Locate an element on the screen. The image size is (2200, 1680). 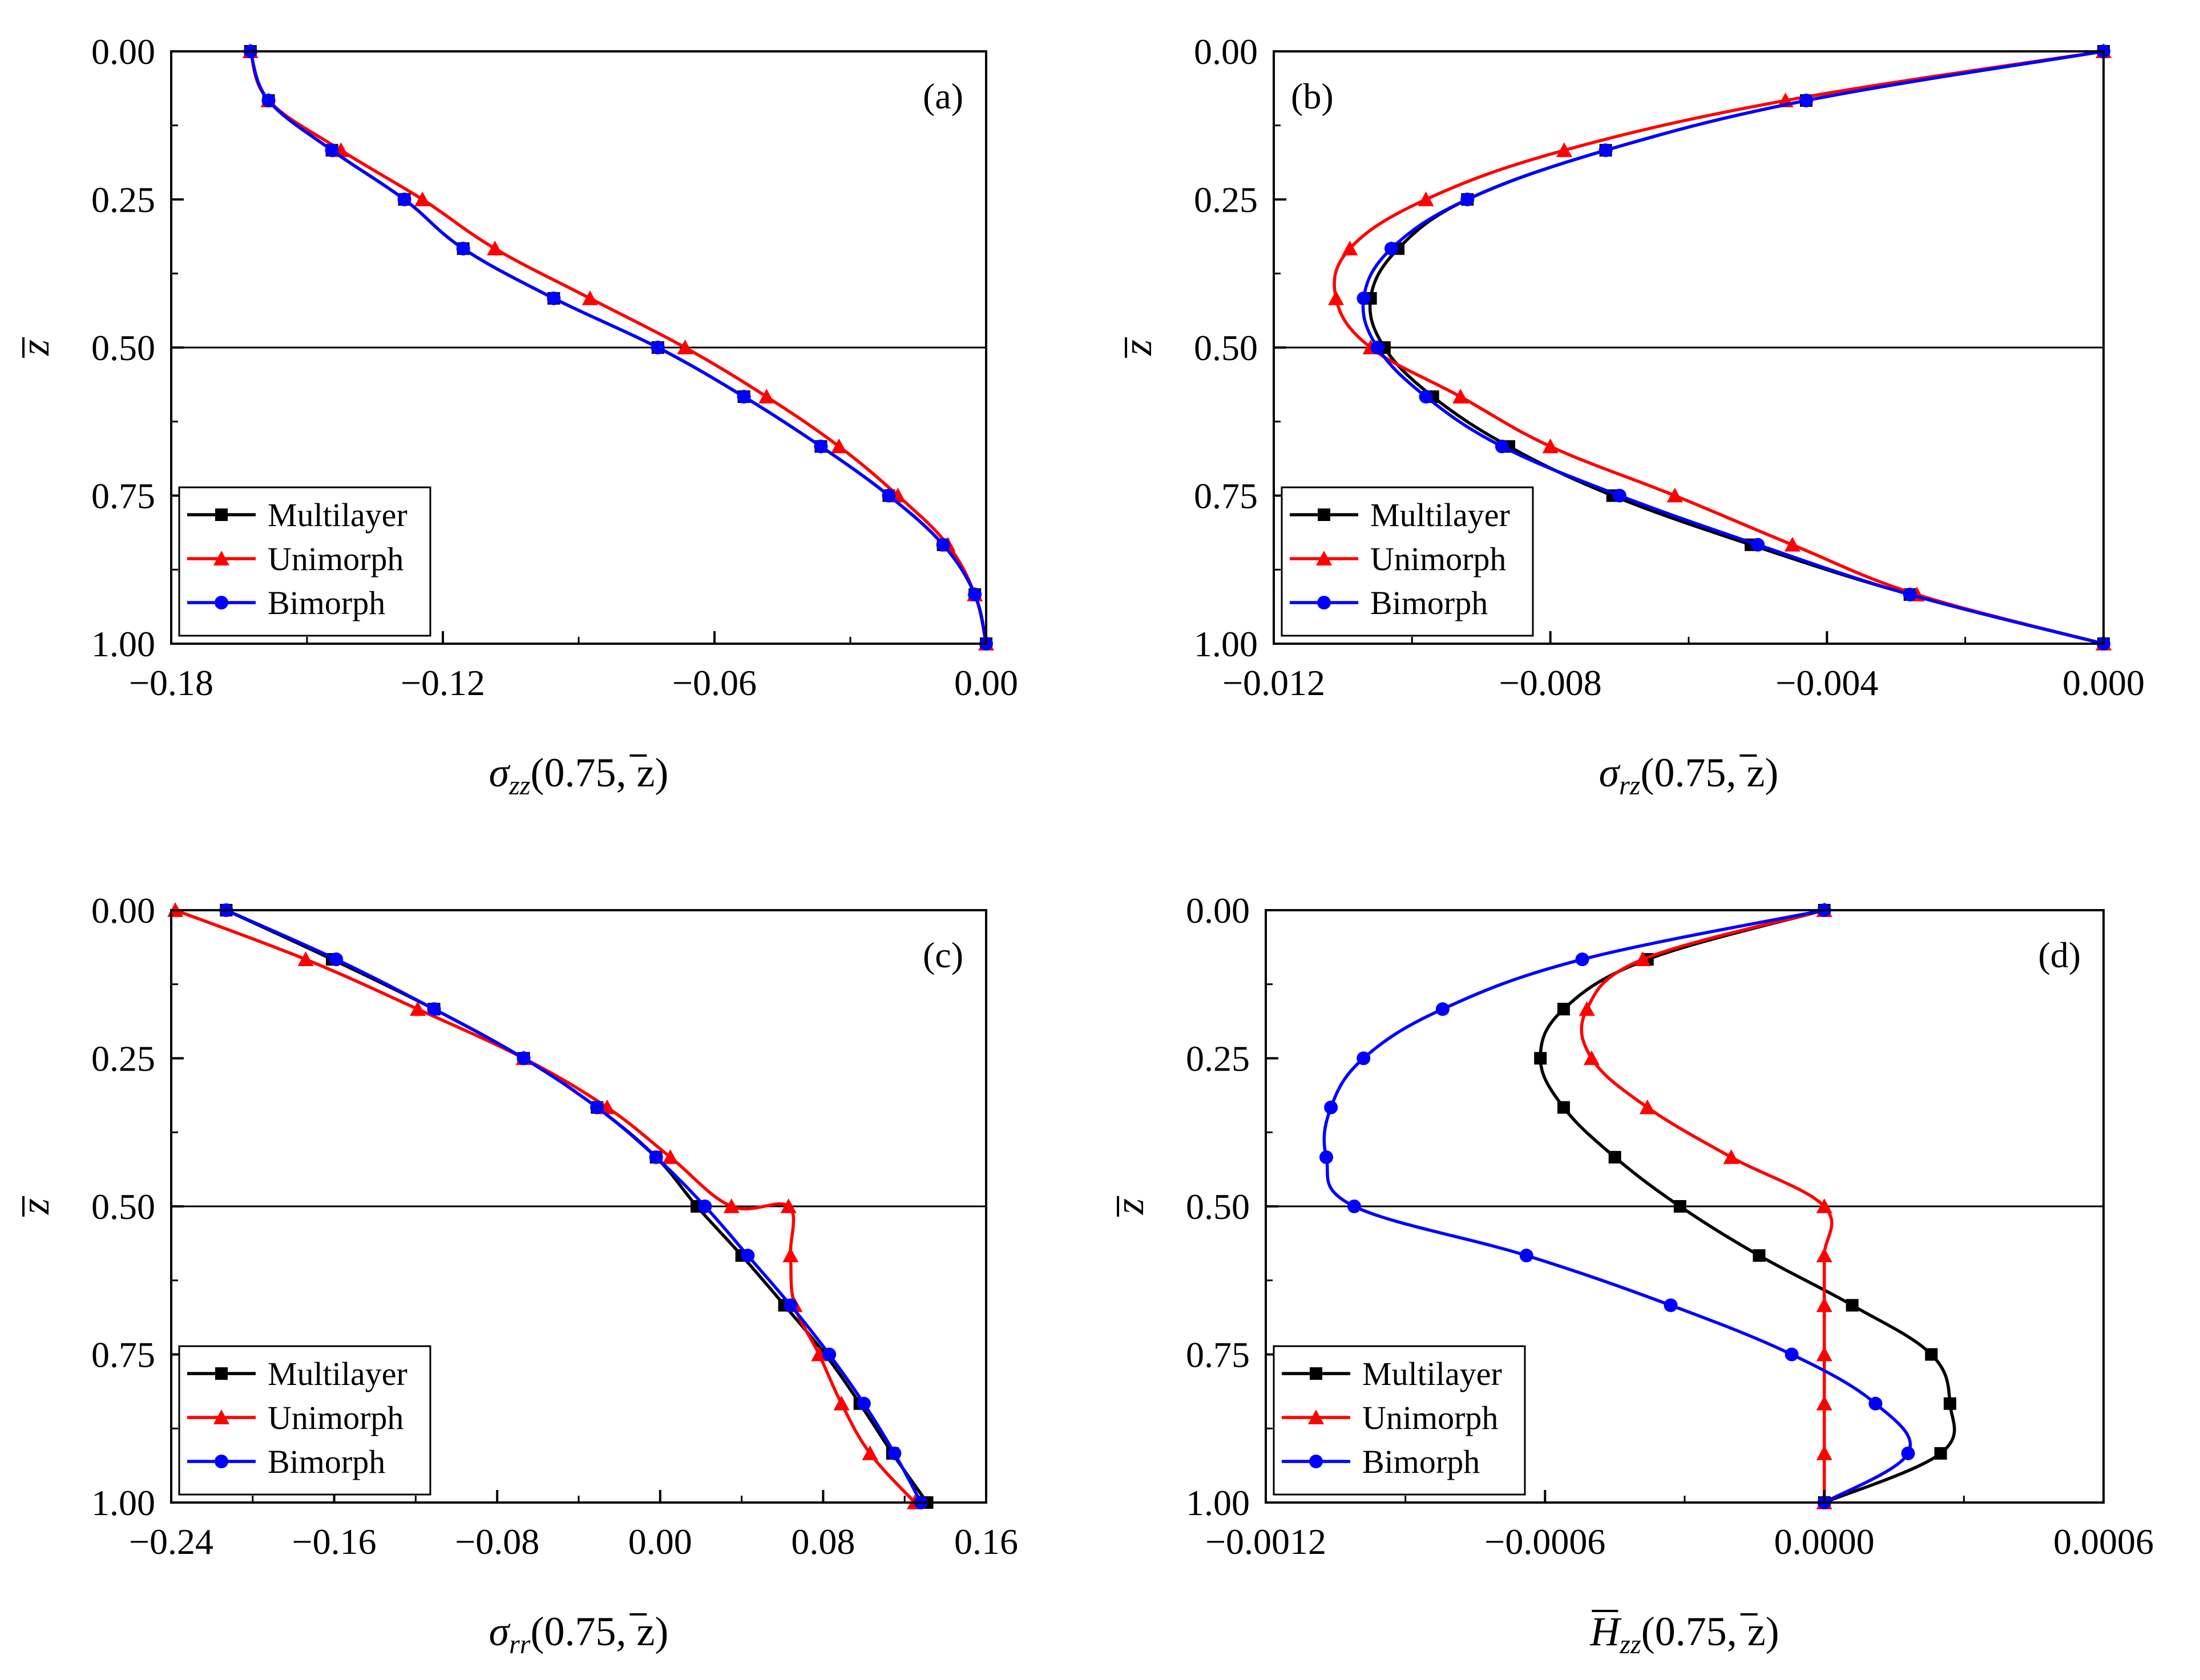
x-axis-label: Hzz(0.75, z) is located at coordinates (1684, 1634).